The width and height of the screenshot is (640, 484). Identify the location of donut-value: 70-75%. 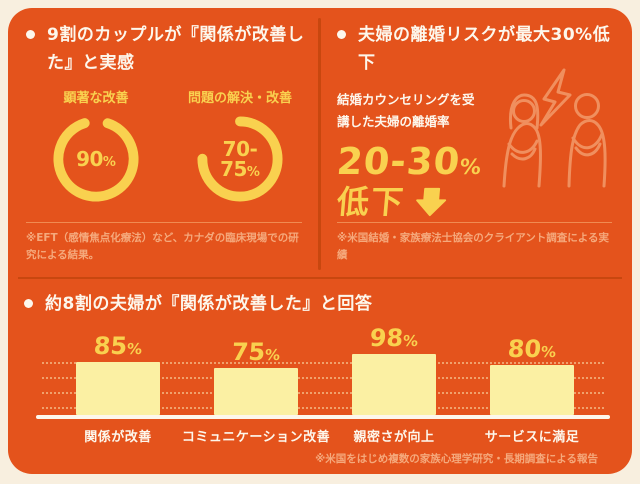
(240, 159).